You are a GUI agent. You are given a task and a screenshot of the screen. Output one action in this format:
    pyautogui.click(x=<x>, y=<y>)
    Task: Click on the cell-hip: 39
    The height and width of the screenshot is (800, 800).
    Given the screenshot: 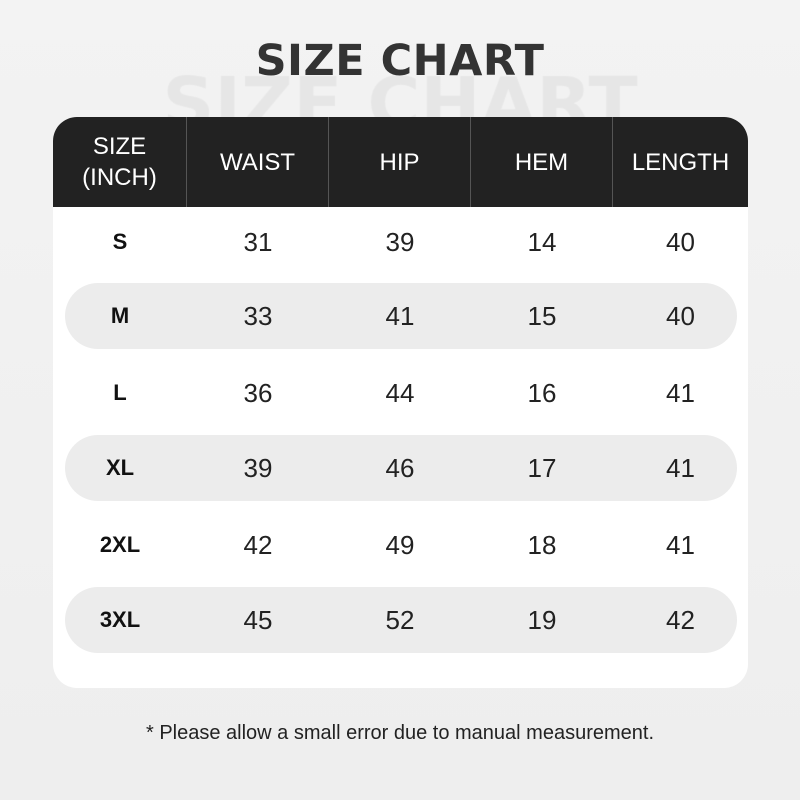 What is the action you would take?
    pyautogui.click(x=400, y=241)
    